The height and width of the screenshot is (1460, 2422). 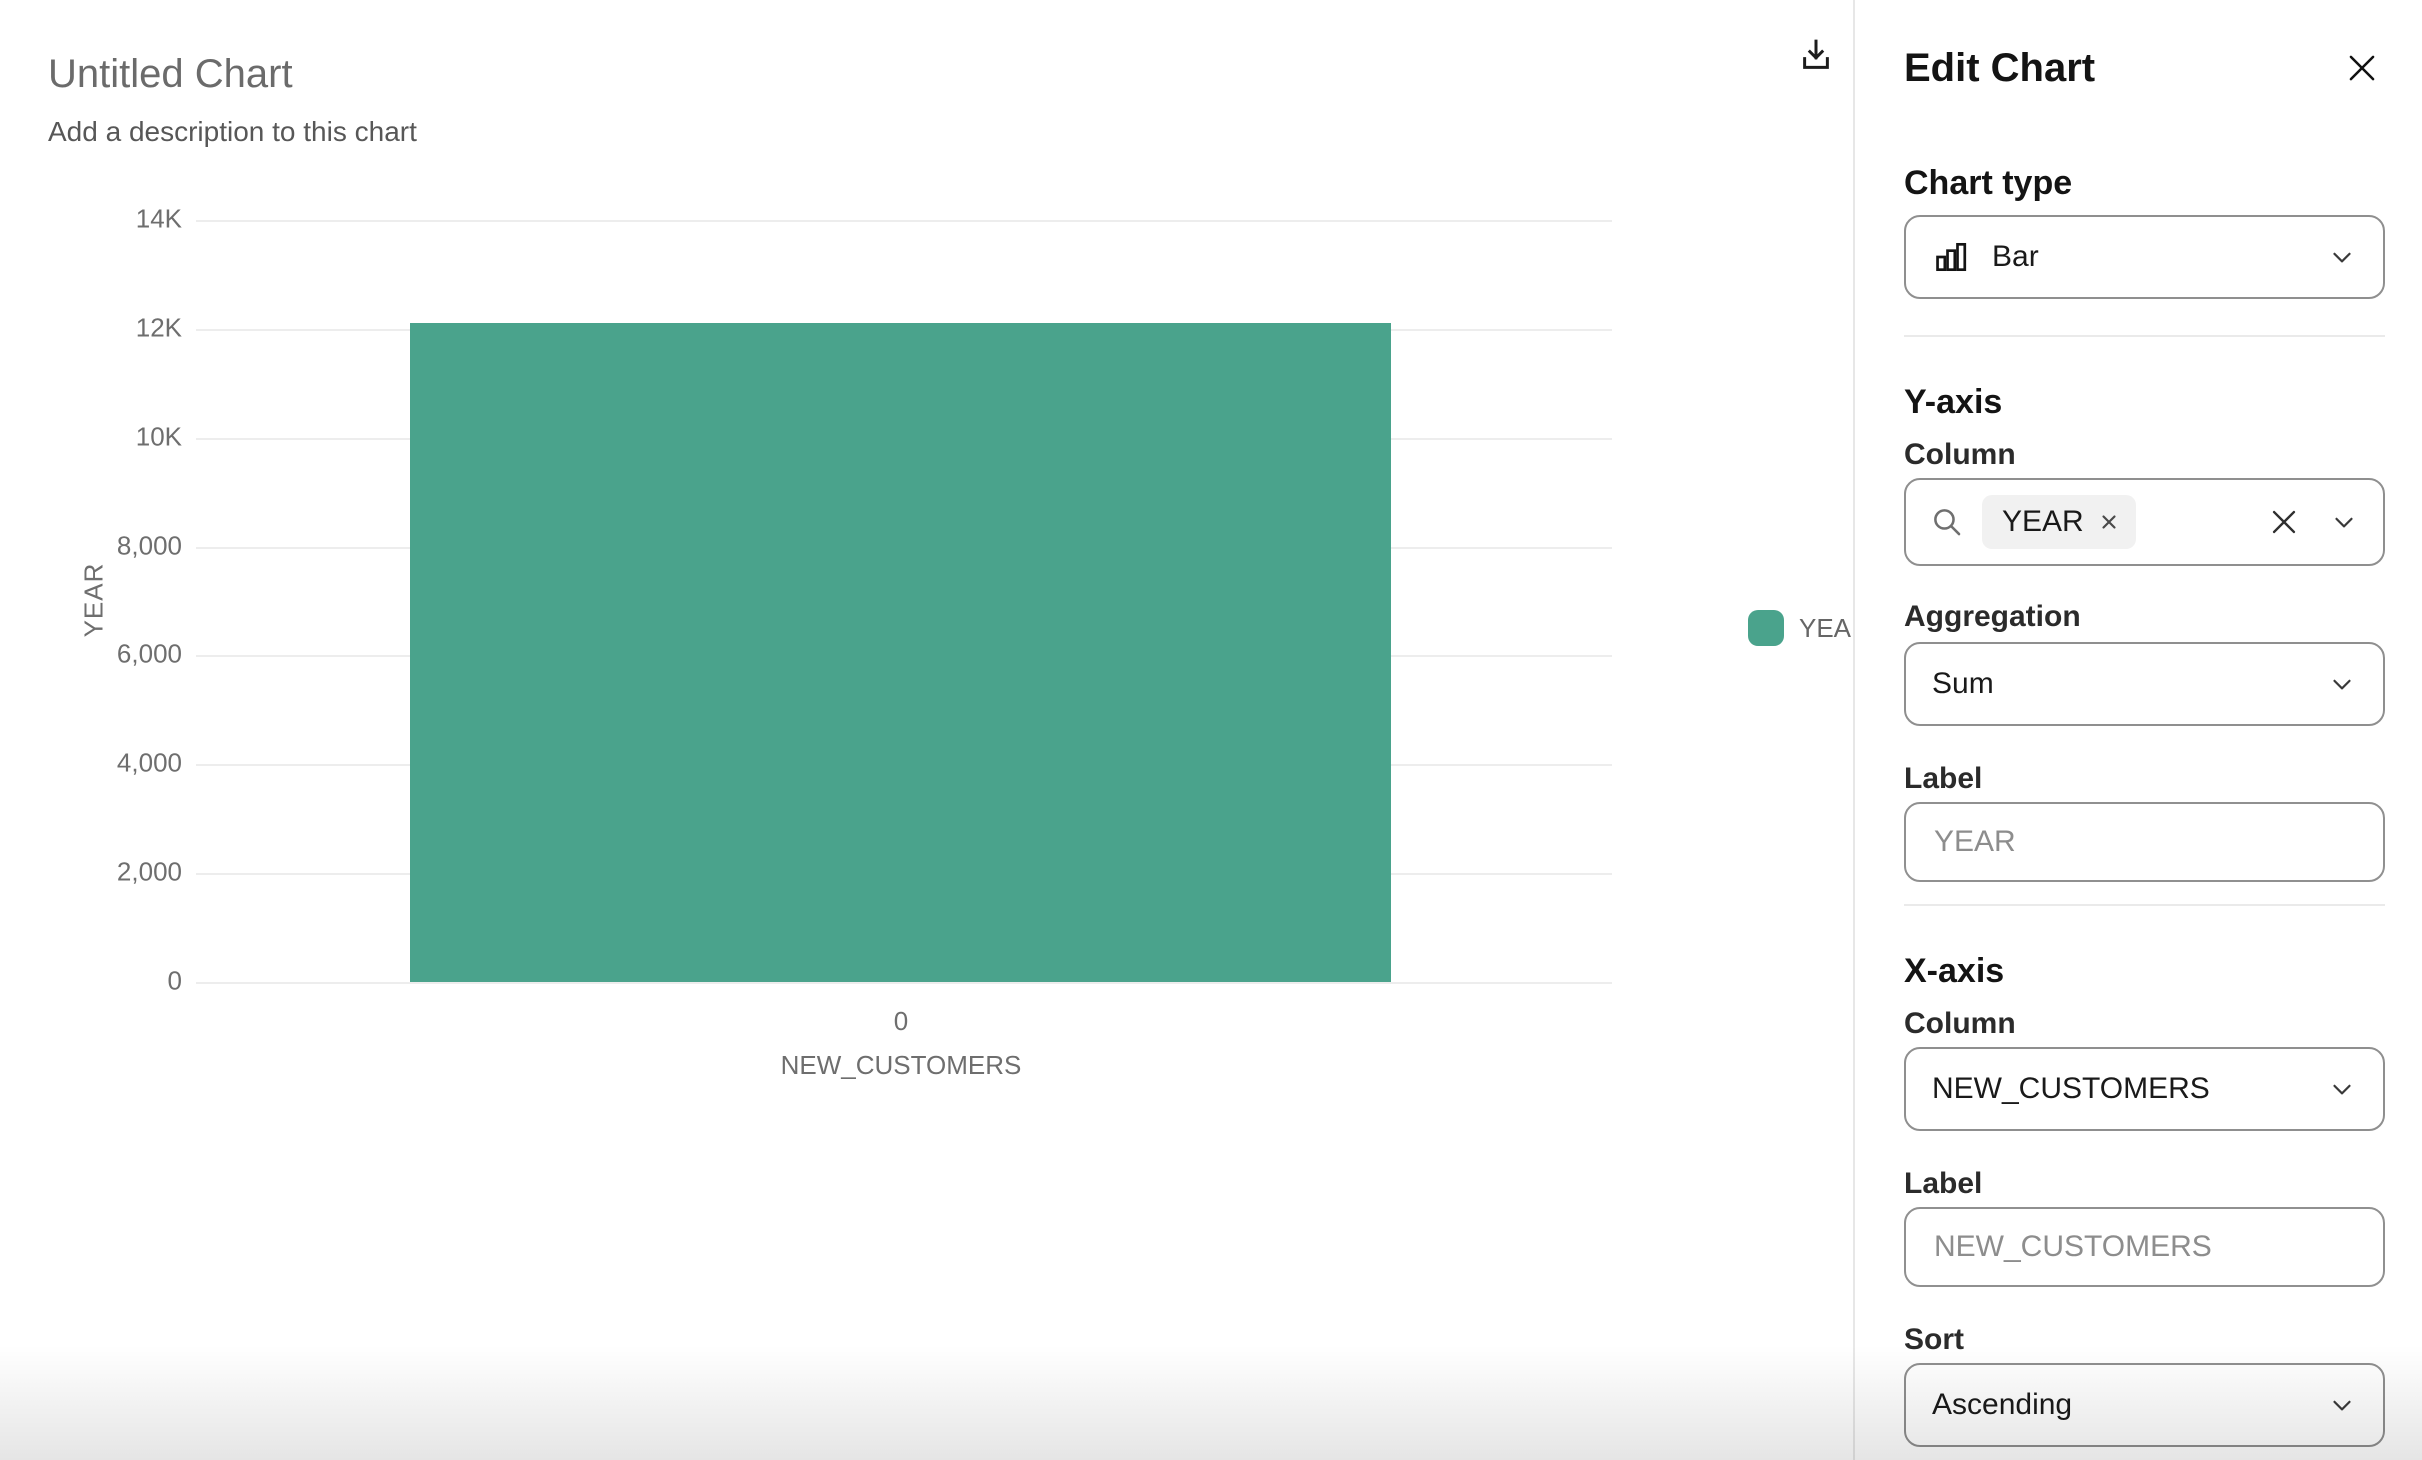 I want to click on y-axis-column-label: Column, so click(x=1960, y=454).